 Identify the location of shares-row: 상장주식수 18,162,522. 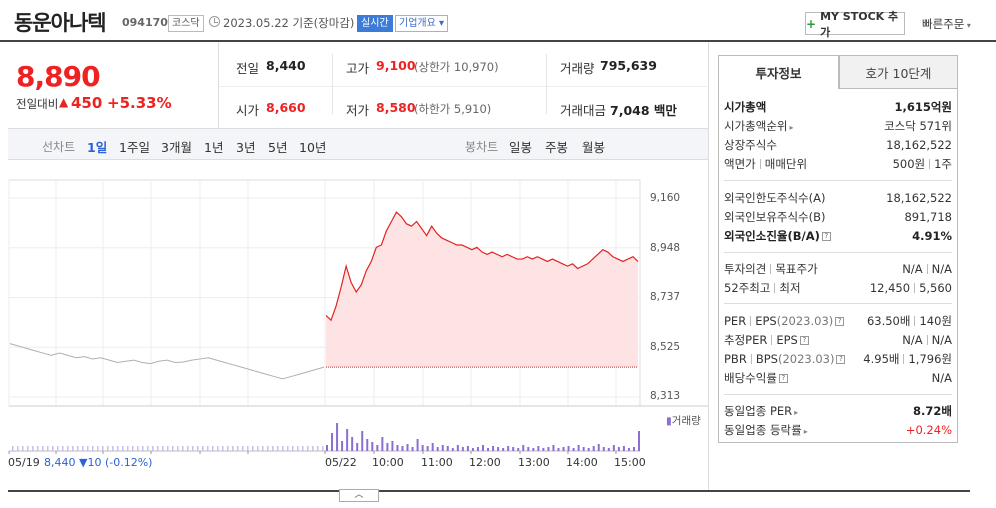
(838, 144).